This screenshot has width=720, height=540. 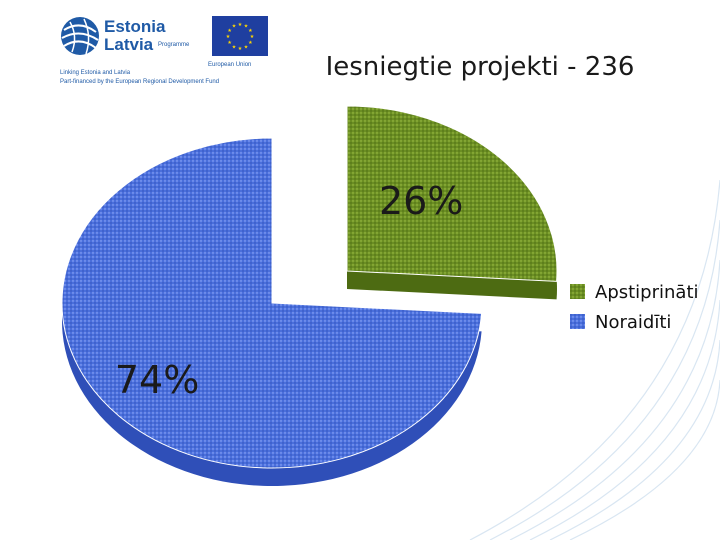 I want to click on pie-slice-Apstiprināti, so click(x=452, y=193).